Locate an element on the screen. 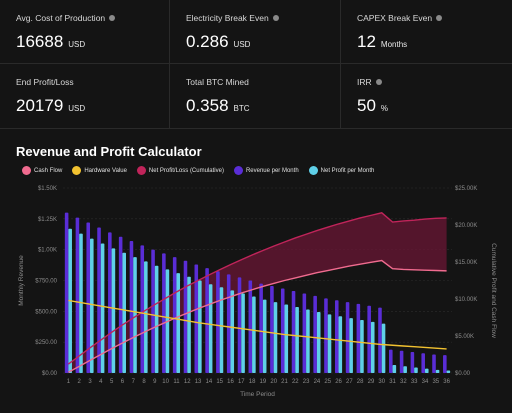  x-axis-title: Time Period is located at coordinates (257, 394).